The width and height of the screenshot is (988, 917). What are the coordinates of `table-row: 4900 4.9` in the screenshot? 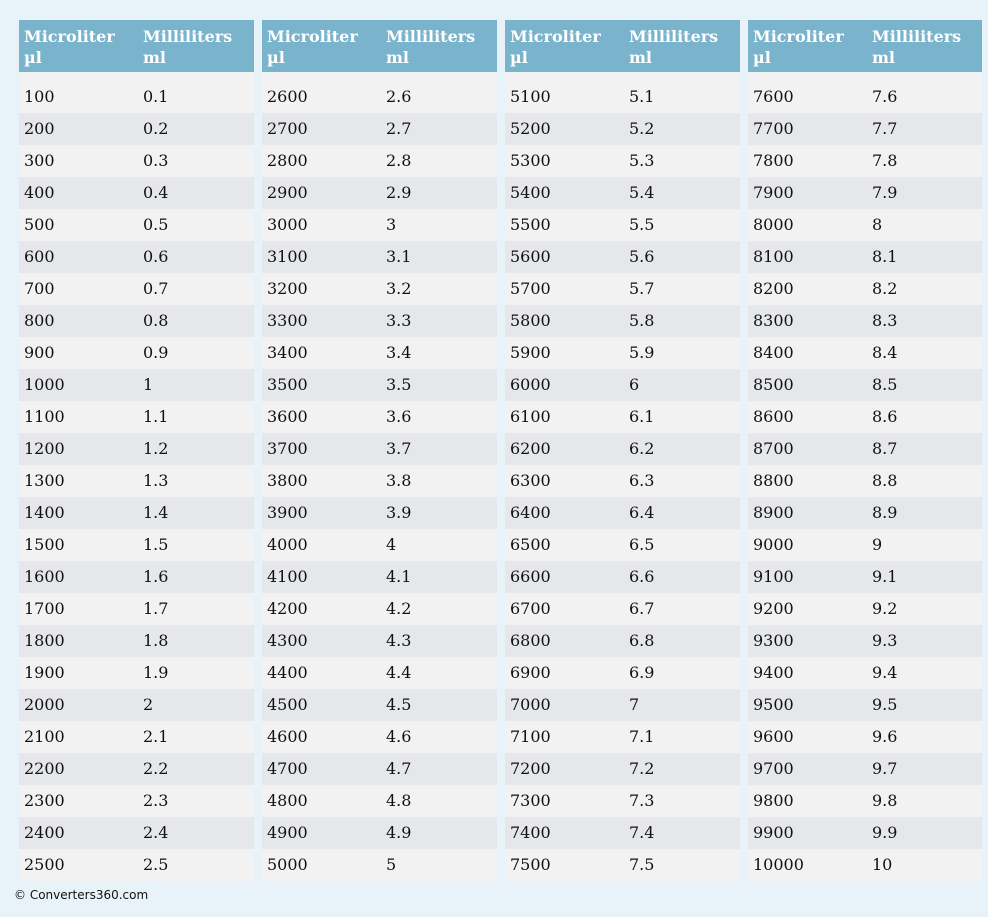 It's located at (379, 833).